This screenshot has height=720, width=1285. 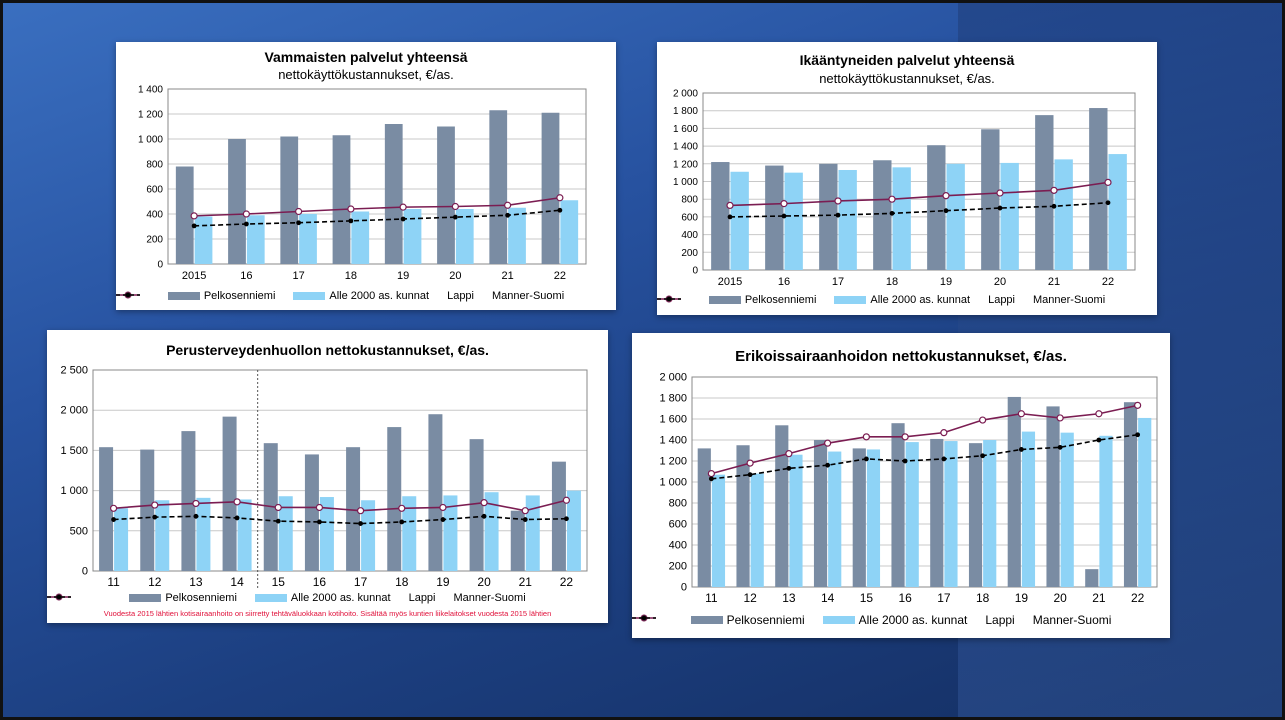 I want to click on x-tick-label: 20, so click(x=484, y=582).